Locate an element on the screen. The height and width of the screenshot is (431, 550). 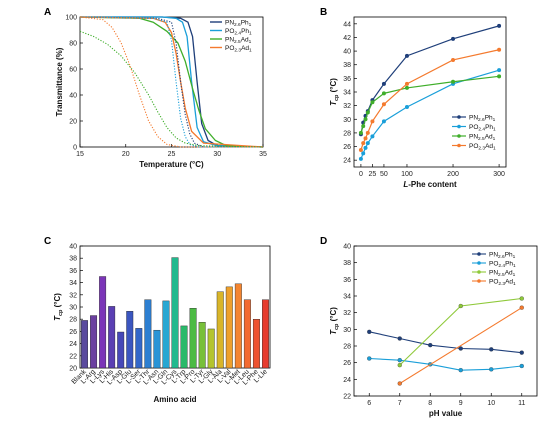
panel-label-d: D is located at coordinates (323, 241).